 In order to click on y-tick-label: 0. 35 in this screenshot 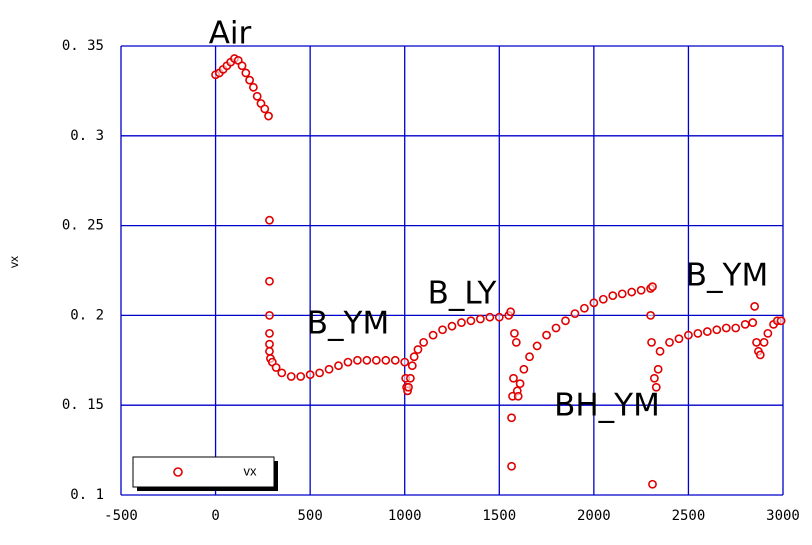, I will do `click(83, 46)`.